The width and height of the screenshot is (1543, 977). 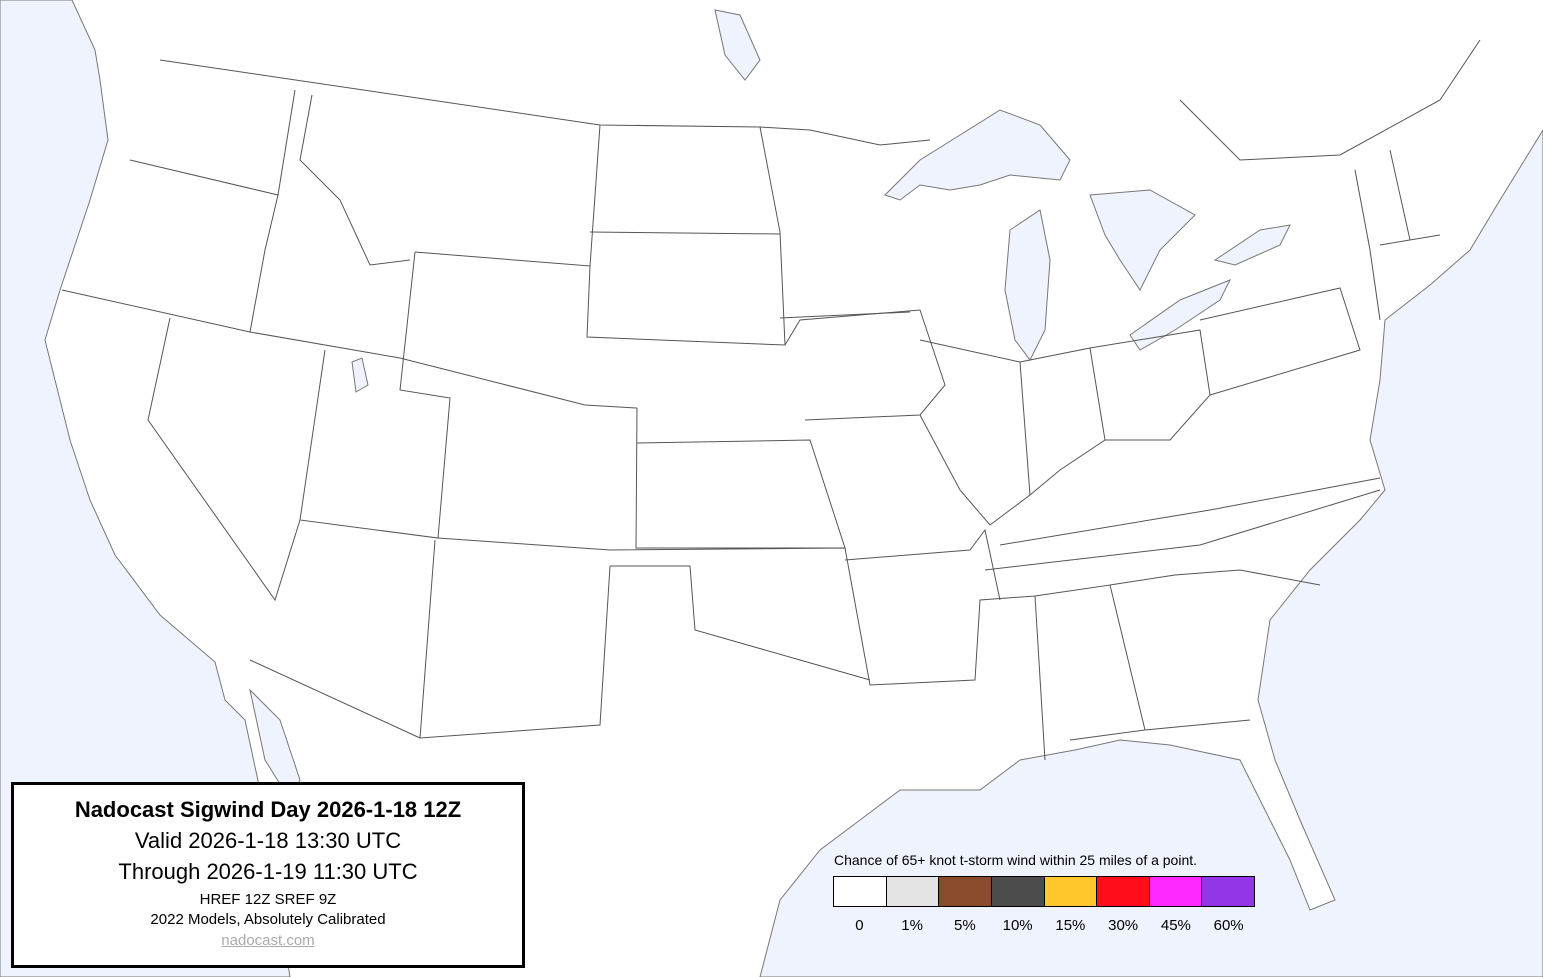 I want to click on calibration-note: 2022 Models, Absolutely Calibrated, so click(x=268, y=919).